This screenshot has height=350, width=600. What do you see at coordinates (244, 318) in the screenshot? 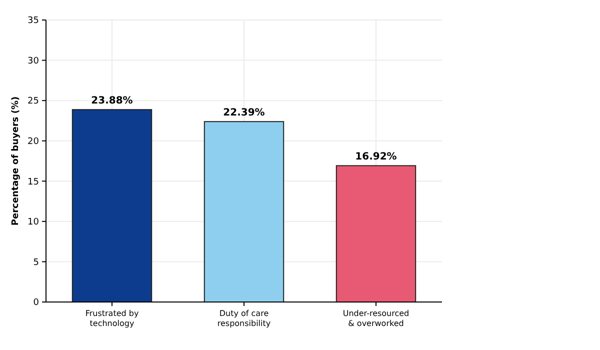
I see `x-tick-label: Duty of care responsibility` at bounding box center [244, 318].